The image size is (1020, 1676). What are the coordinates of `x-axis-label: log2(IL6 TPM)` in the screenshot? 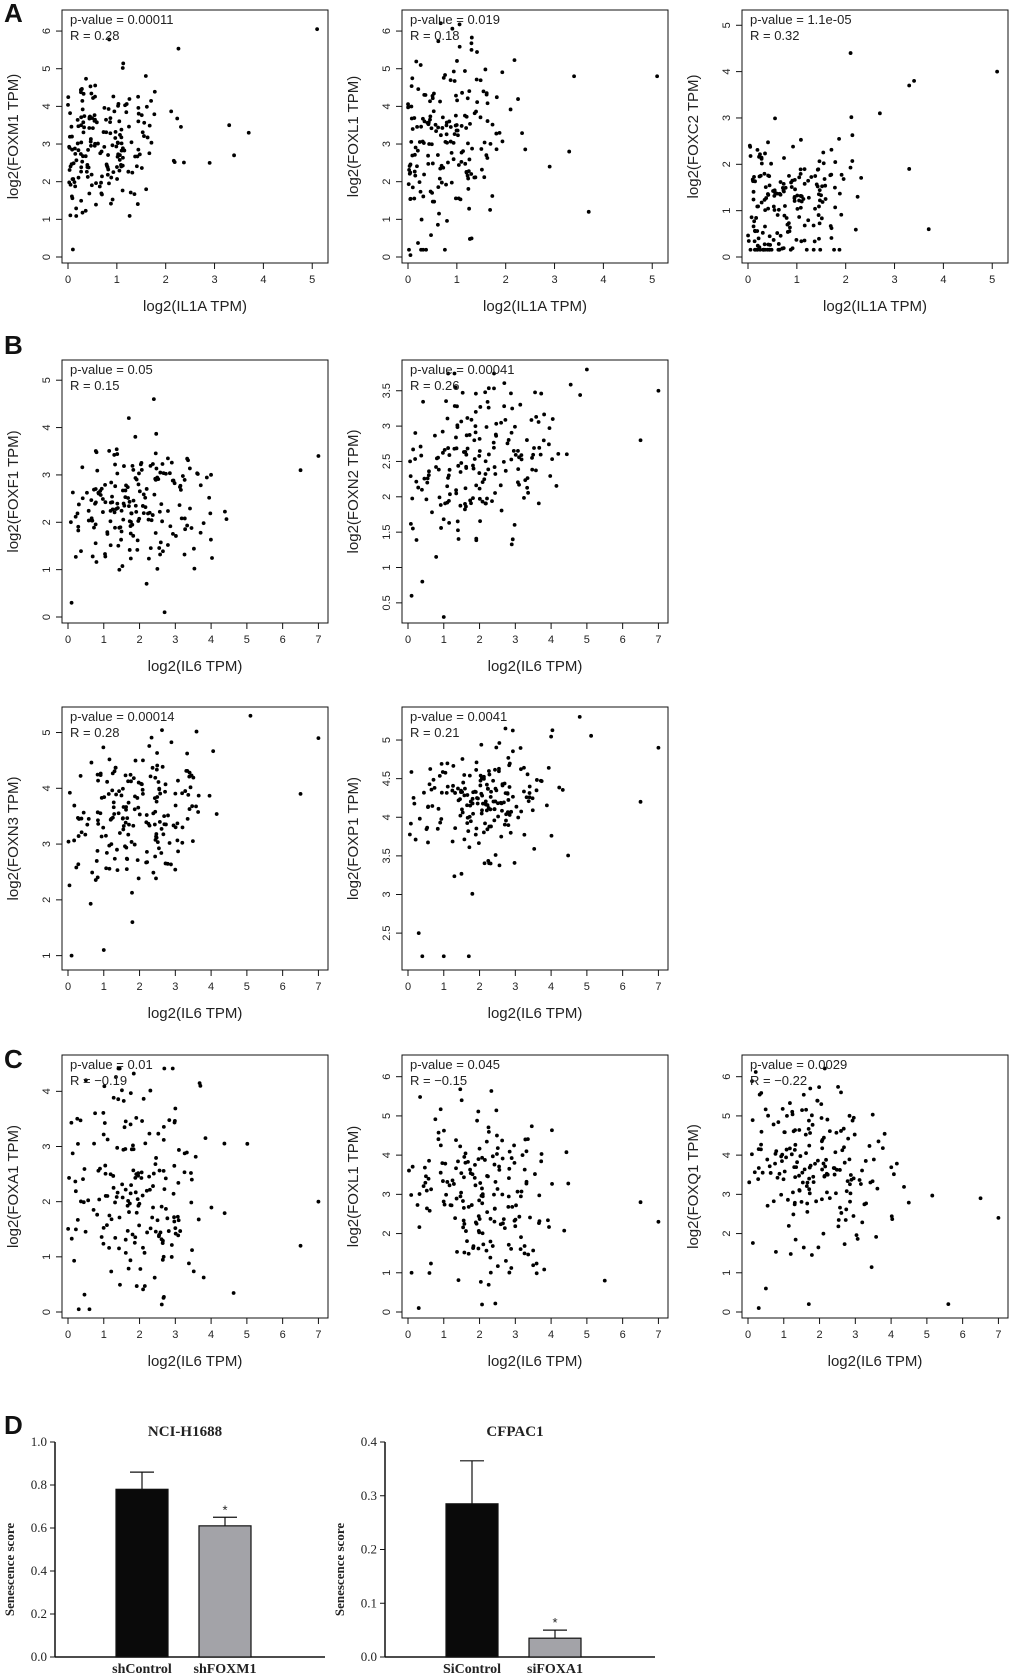 It's located at (875, 1361).